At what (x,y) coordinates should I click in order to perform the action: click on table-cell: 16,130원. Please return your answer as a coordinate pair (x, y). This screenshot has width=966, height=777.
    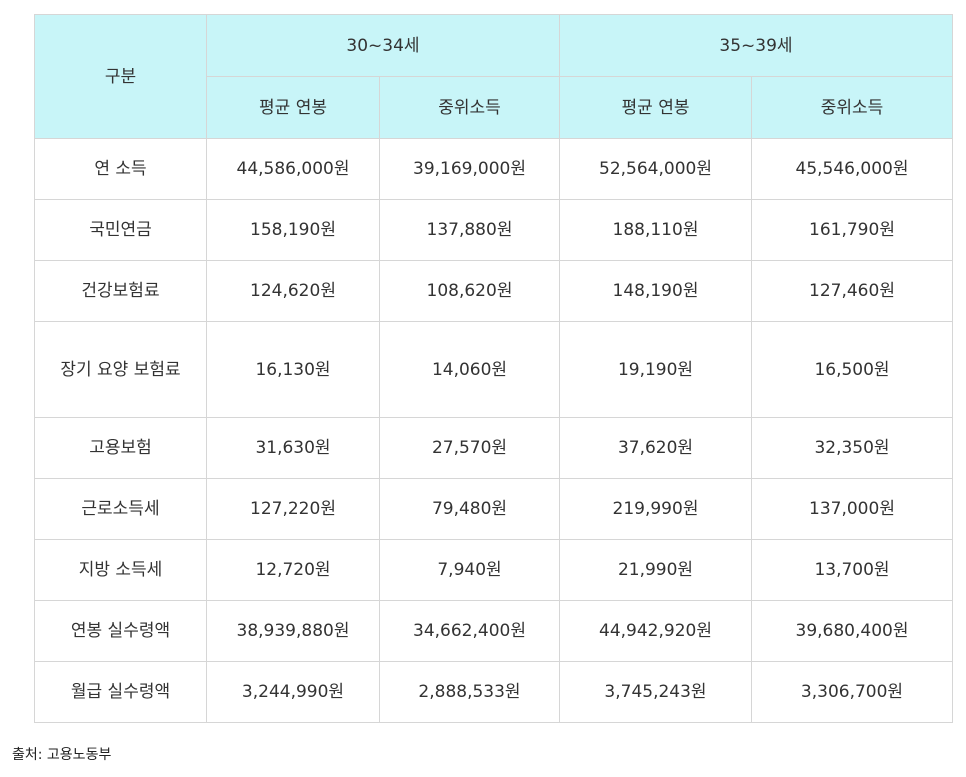
    Looking at the image, I should click on (293, 369).